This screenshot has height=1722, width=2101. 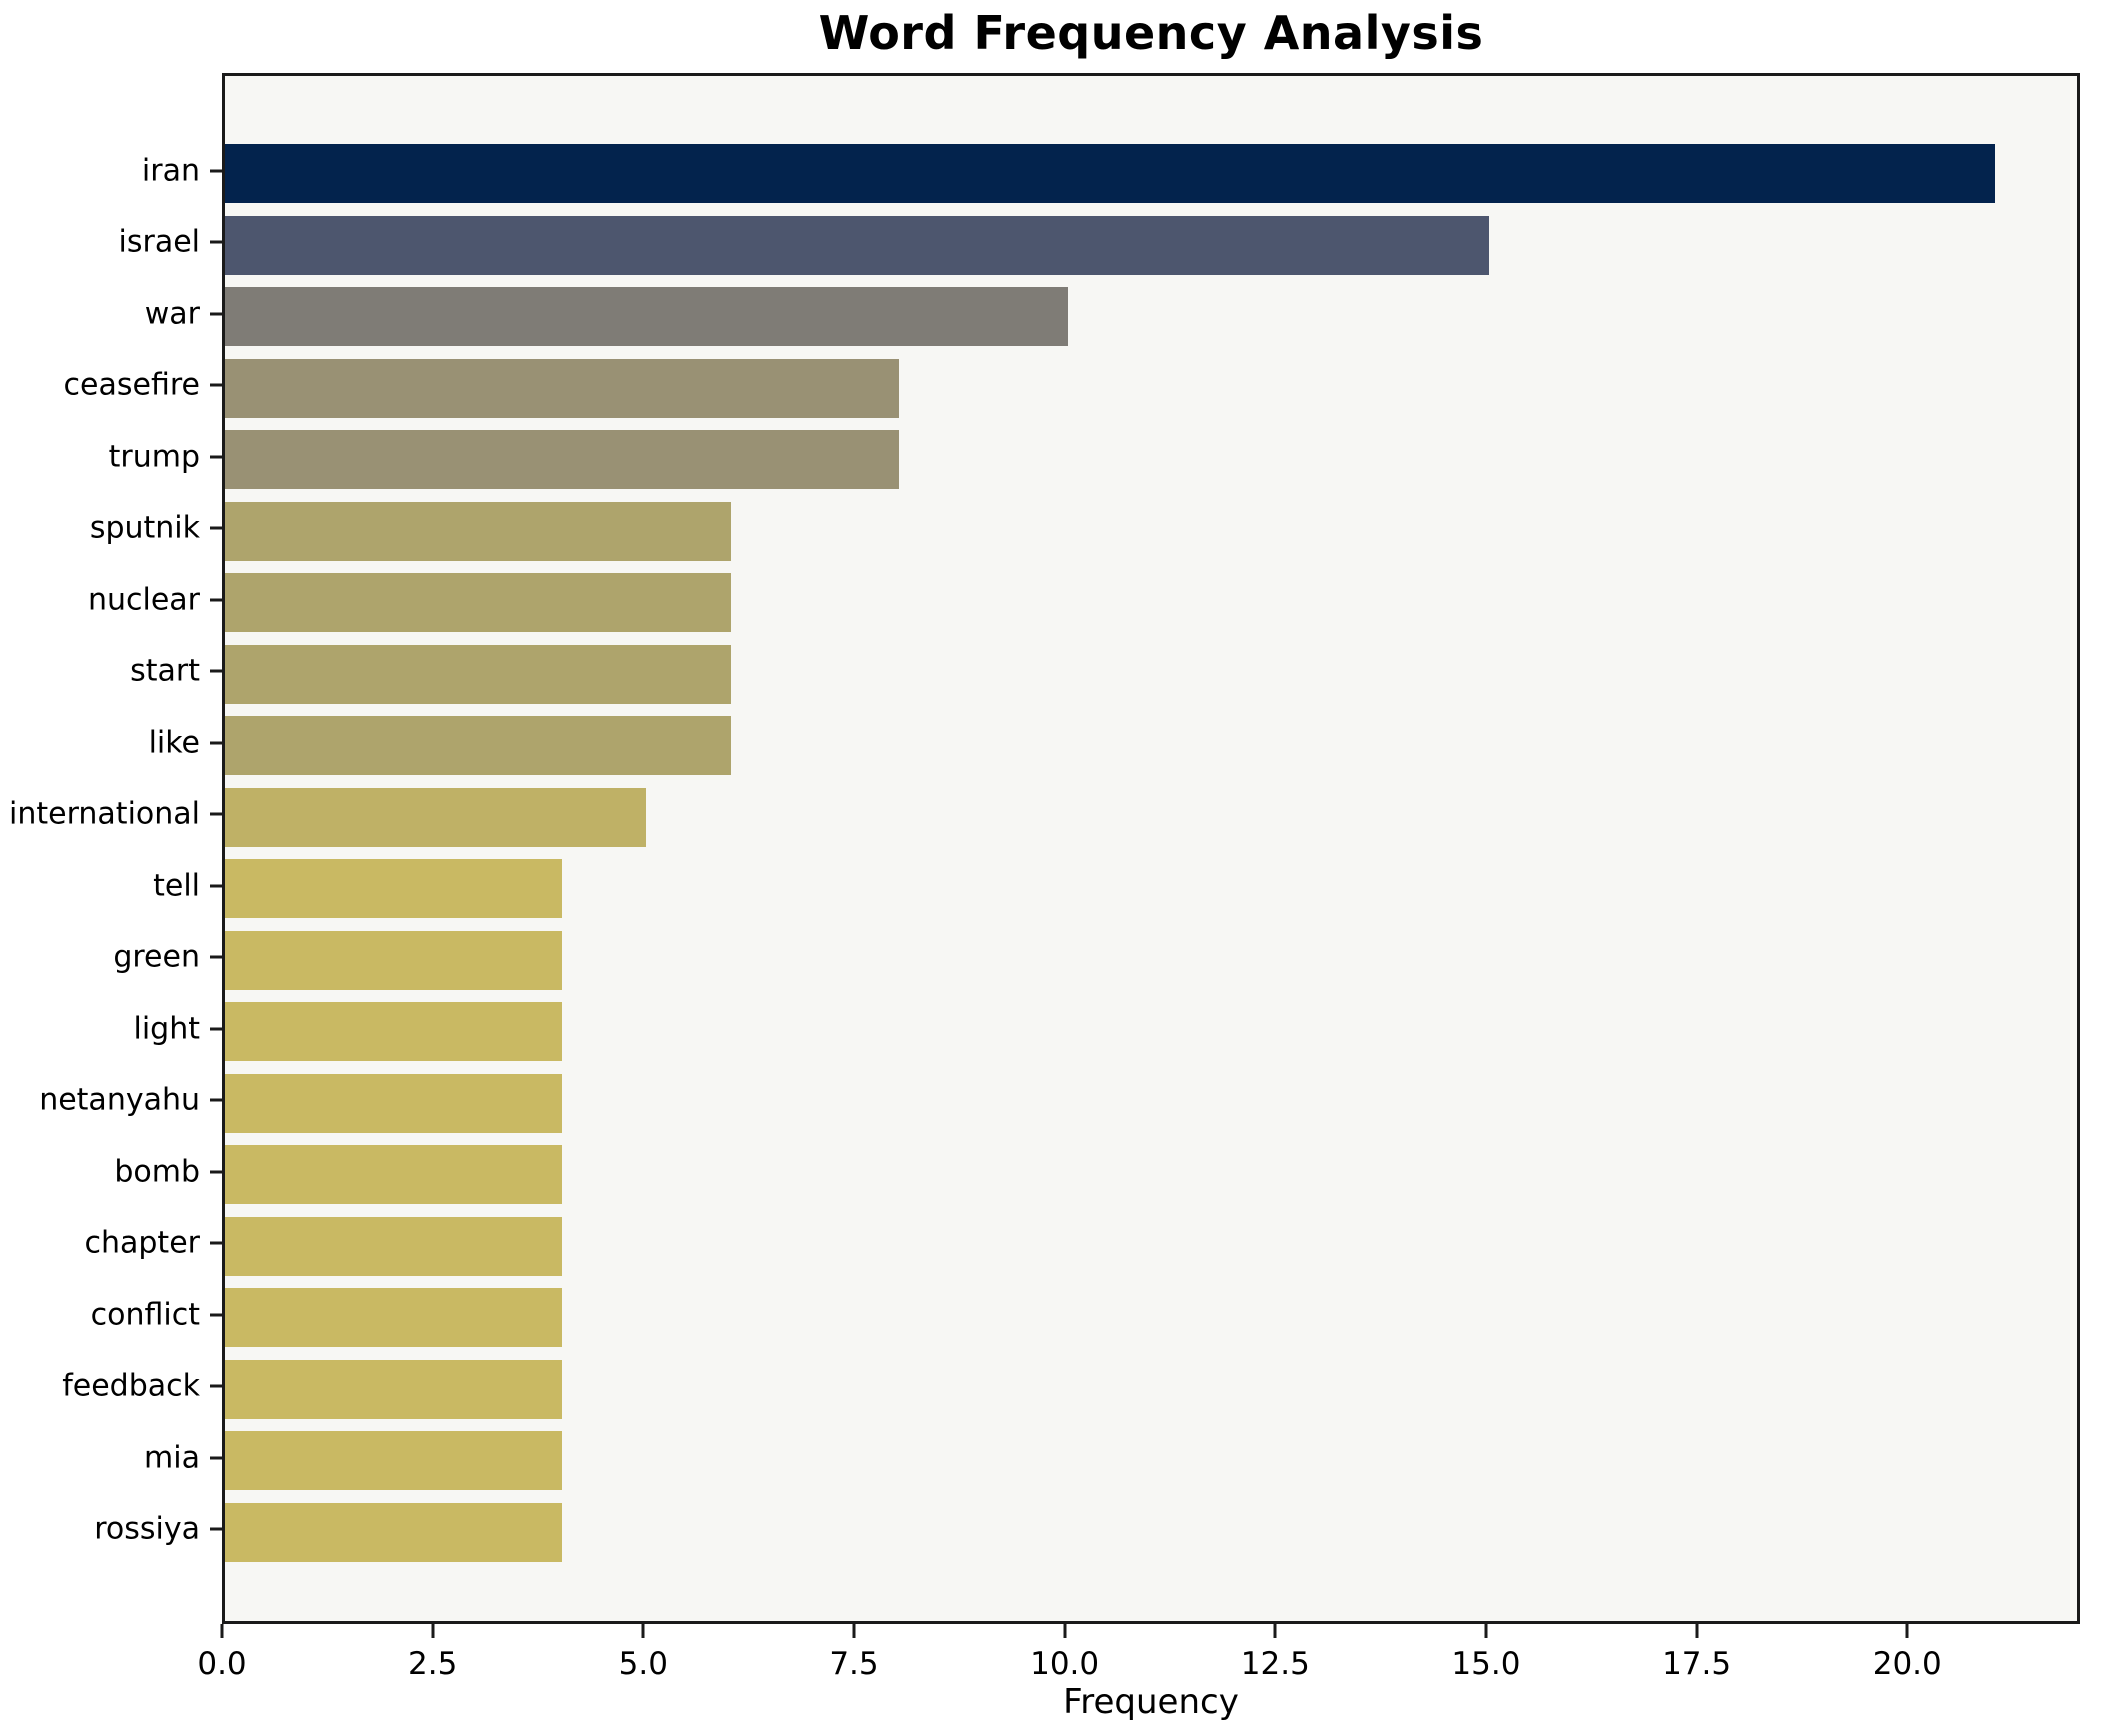 What do you see at coordinates (1110, 174) in the screenshot?
I see `bar-iran` at bounding box center [1110, 174].